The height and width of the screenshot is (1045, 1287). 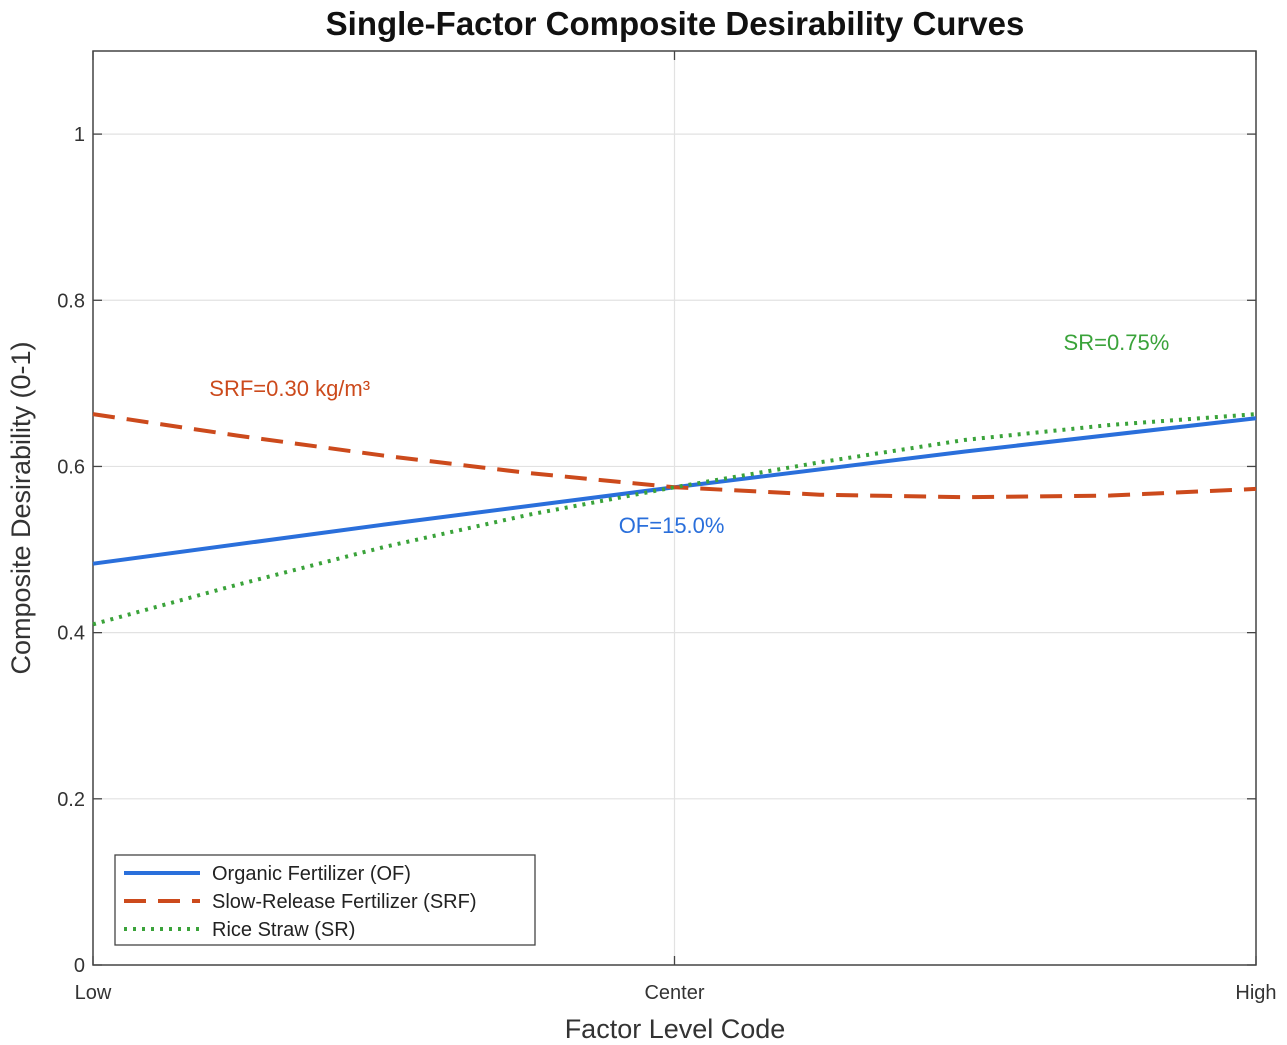 I want to click on y-axis-label: Composite Desirability (0-1), so click(x=21, y=507).